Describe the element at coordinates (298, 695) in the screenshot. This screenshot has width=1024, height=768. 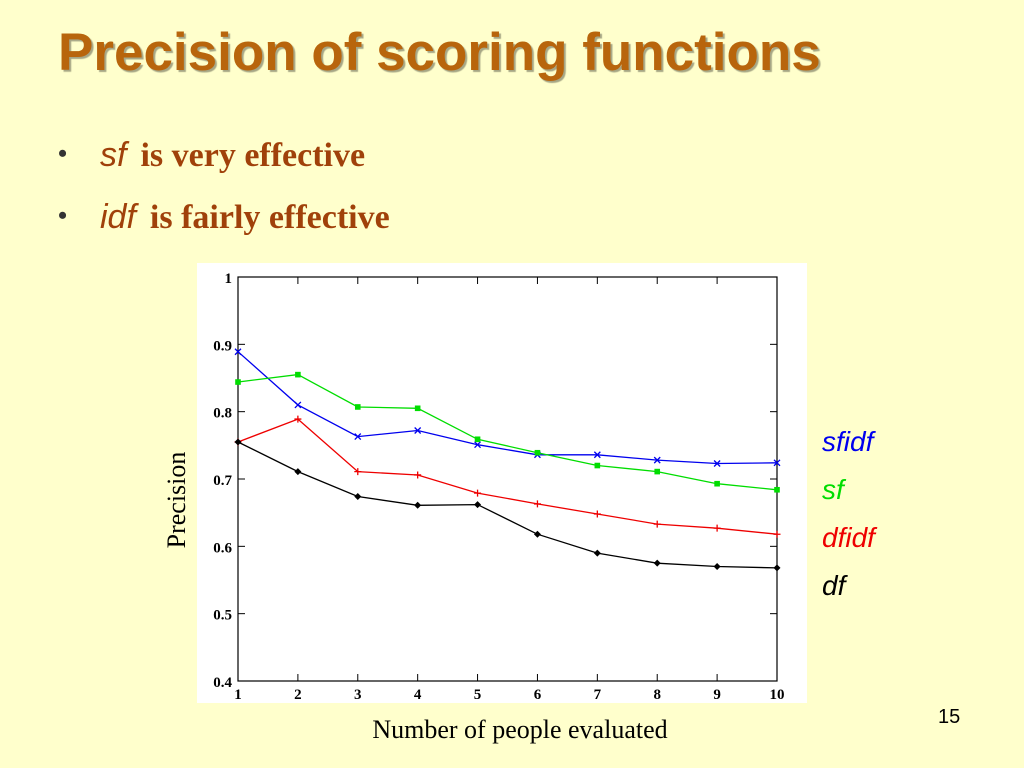
I see `x-tick-label: 2` at that location.